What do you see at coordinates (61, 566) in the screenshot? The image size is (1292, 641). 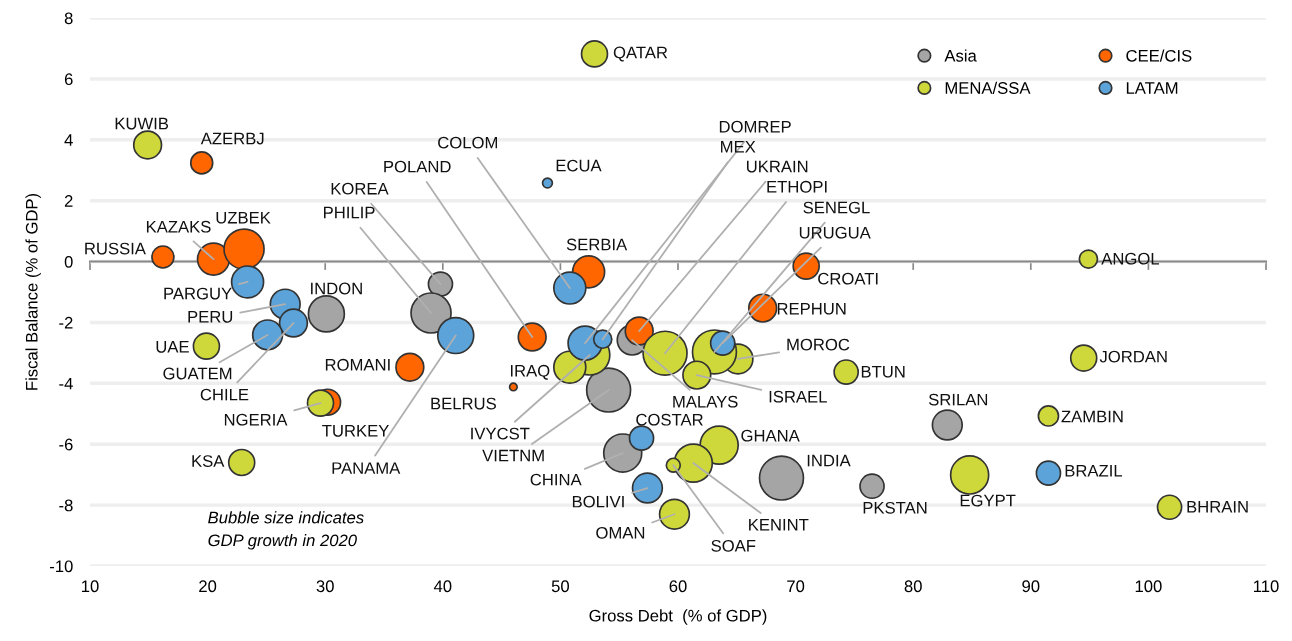 I see `y-tick-label: -10` at bounding box center [61, 566].